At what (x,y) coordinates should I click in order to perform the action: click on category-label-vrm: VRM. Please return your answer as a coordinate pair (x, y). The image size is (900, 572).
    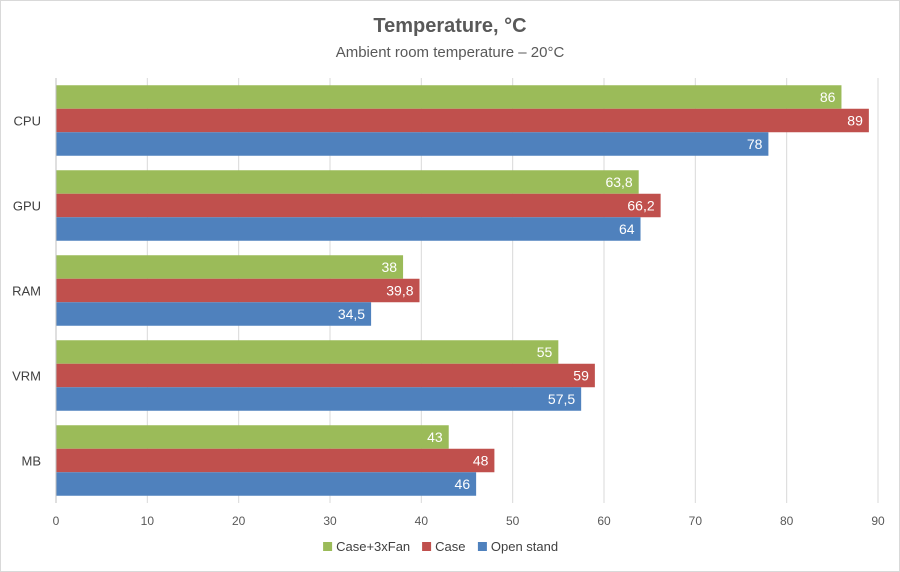
    Looking at the image, I should click on (26, 376).